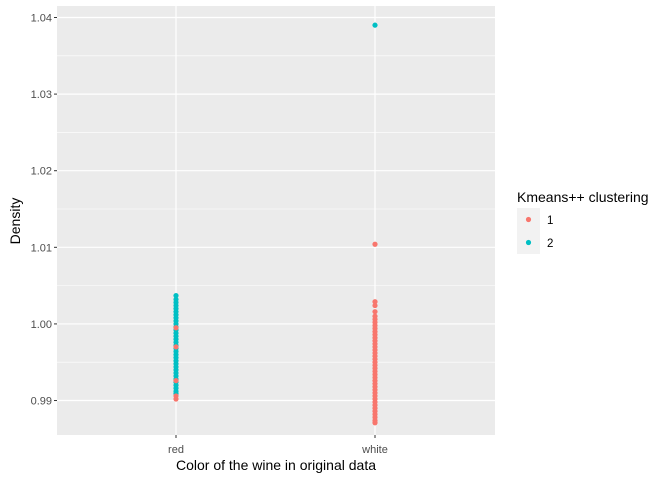  I want to click on y-tick-label: 1.00, so click(41, 325).